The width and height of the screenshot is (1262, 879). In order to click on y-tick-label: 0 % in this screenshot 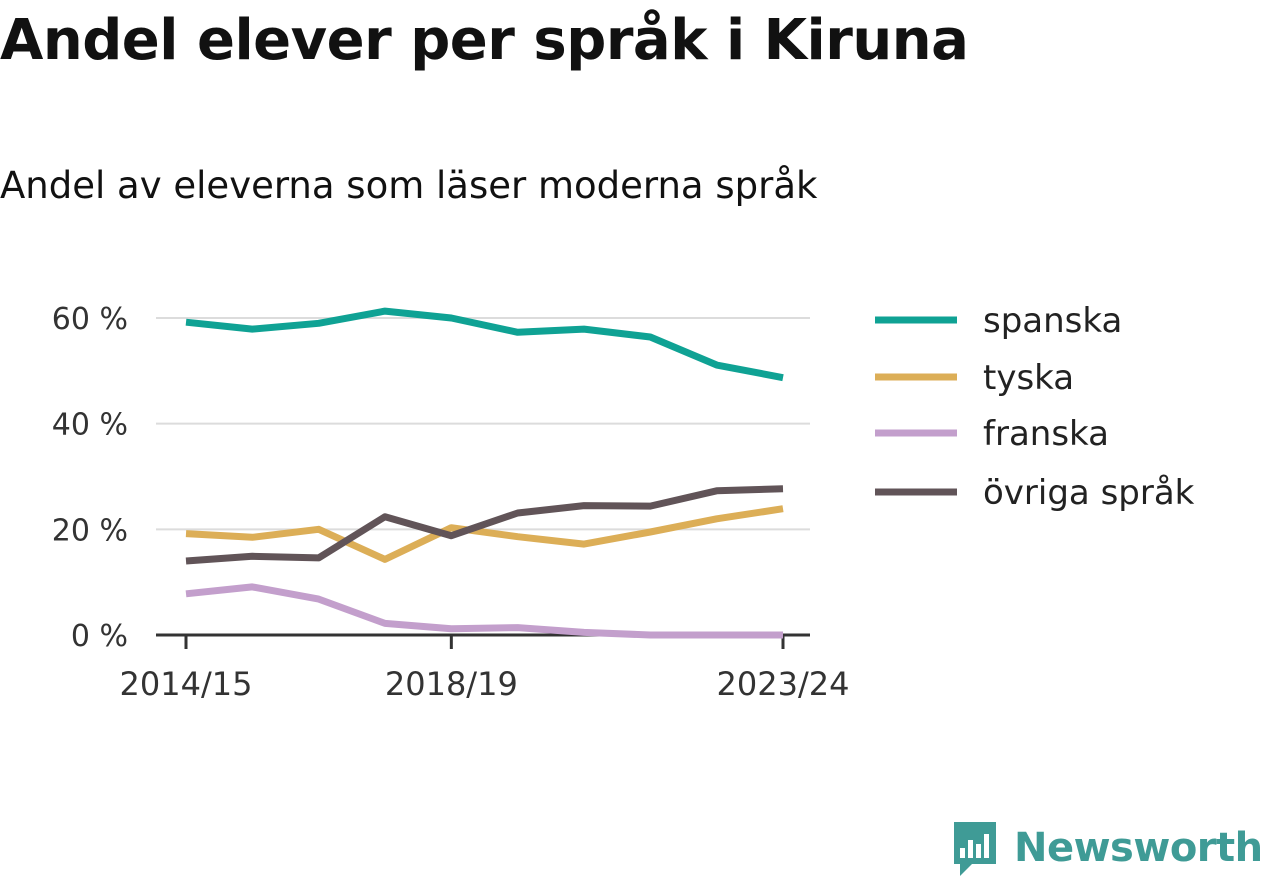, I will do `click(99, 636)`.